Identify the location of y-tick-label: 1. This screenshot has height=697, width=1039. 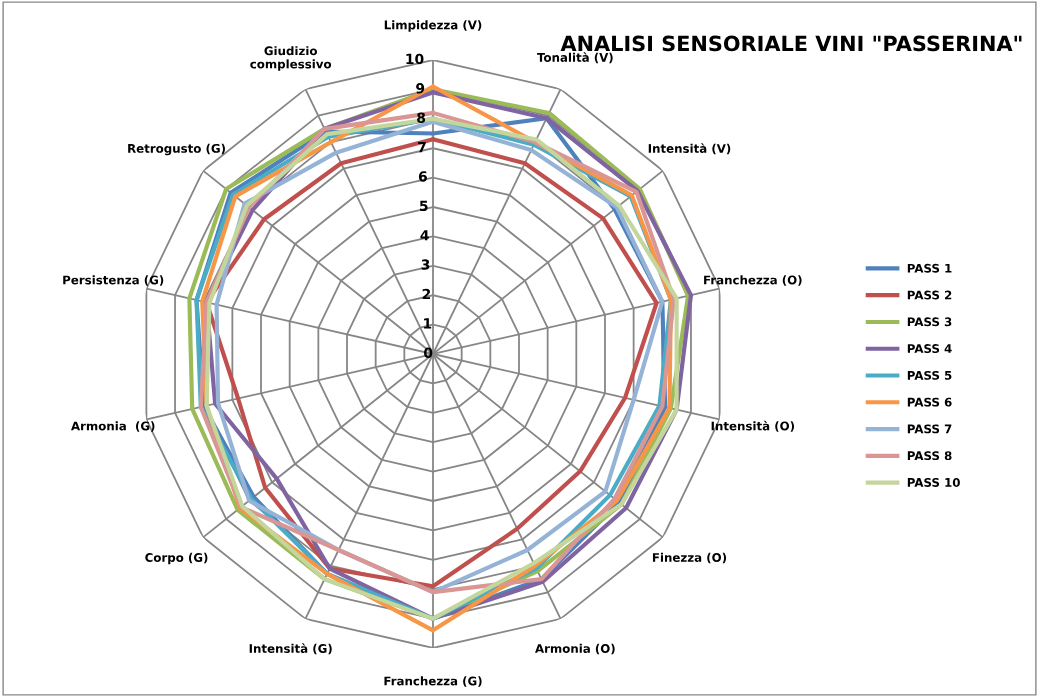
(428, 323).